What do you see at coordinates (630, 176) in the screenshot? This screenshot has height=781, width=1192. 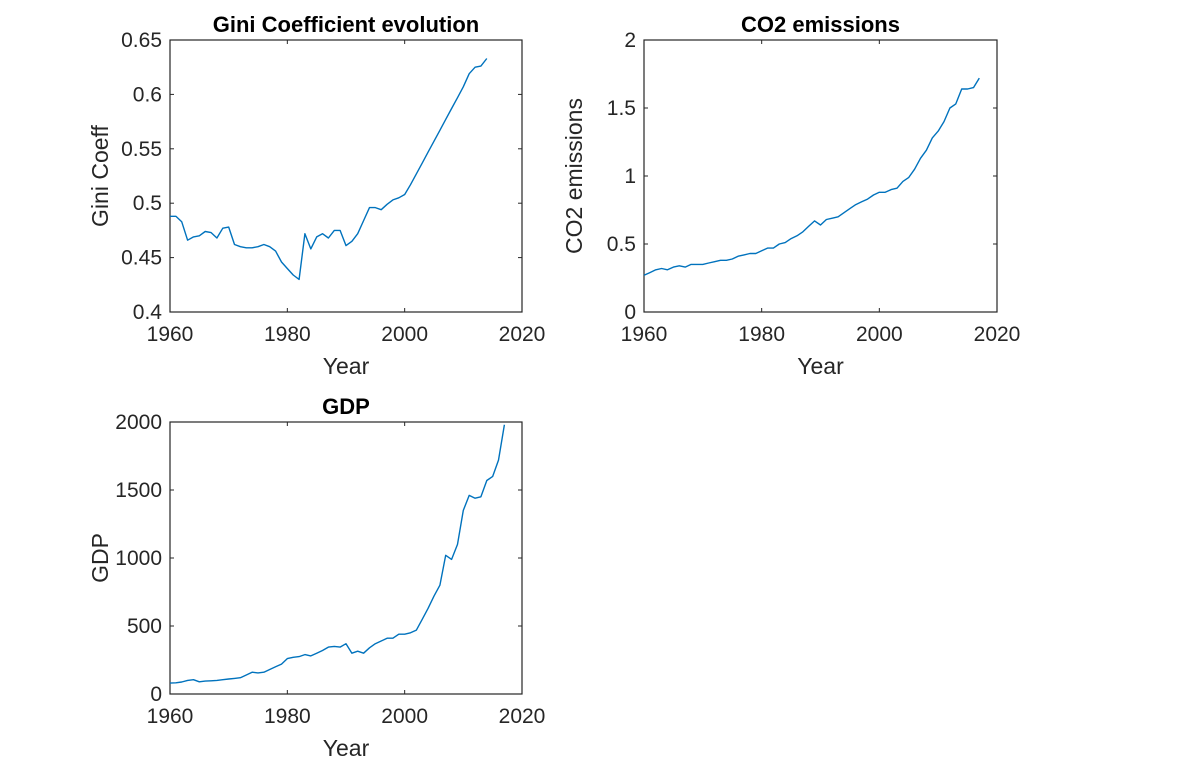 I see `co2-y-tick-label: 1` at bounding box center [630, 176].